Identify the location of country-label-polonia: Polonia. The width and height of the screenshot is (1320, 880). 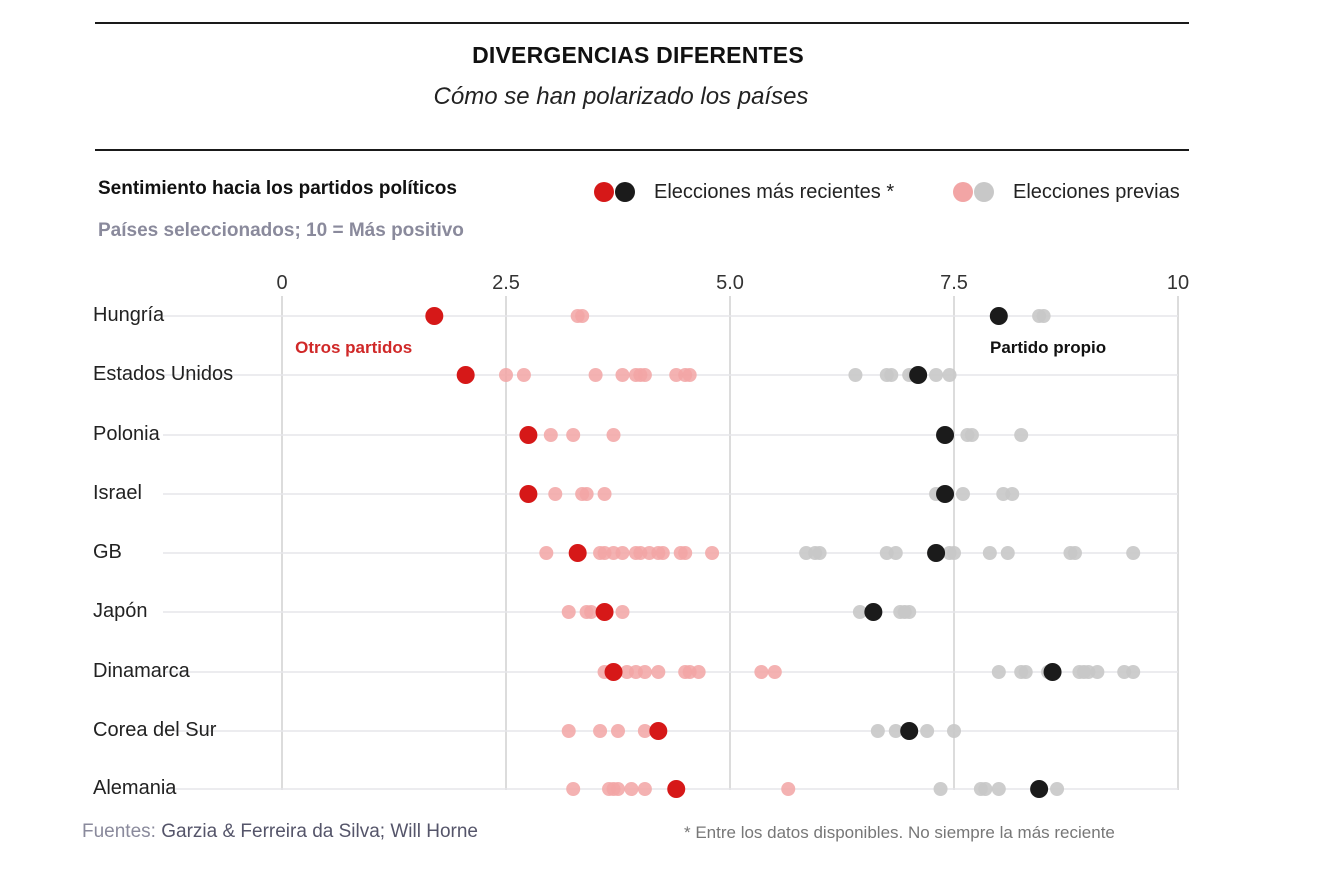
(127, 434).